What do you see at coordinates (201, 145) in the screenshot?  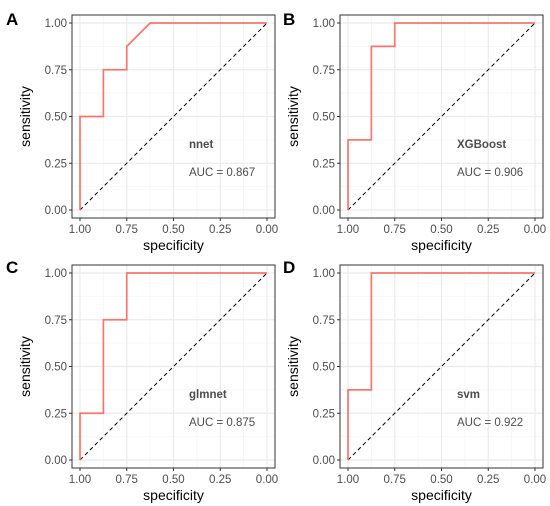 I see `model-name-label: nnet` at bounding box center [201, 145].